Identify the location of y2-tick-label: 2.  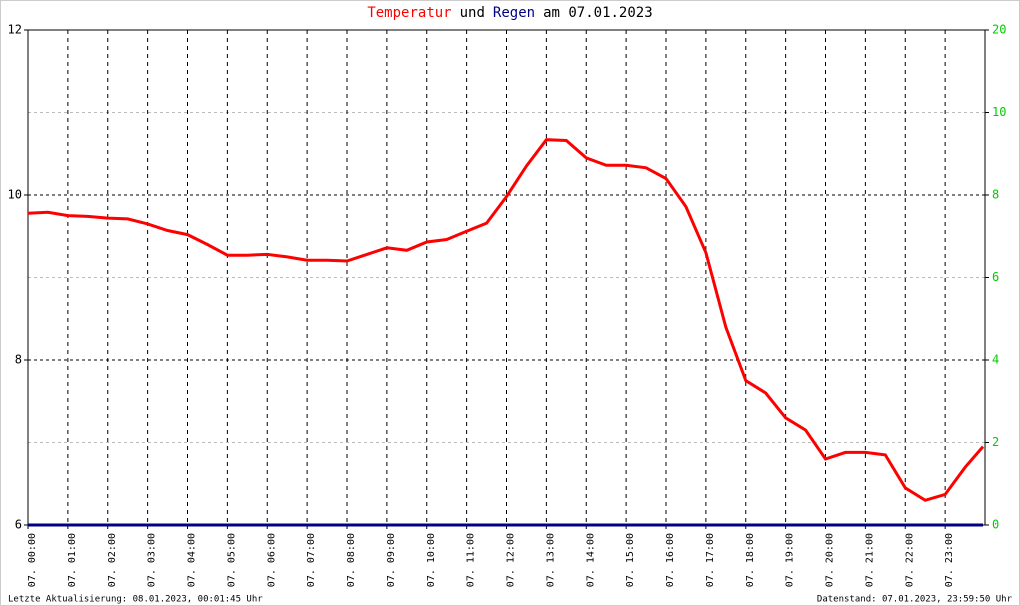
(995, 442).